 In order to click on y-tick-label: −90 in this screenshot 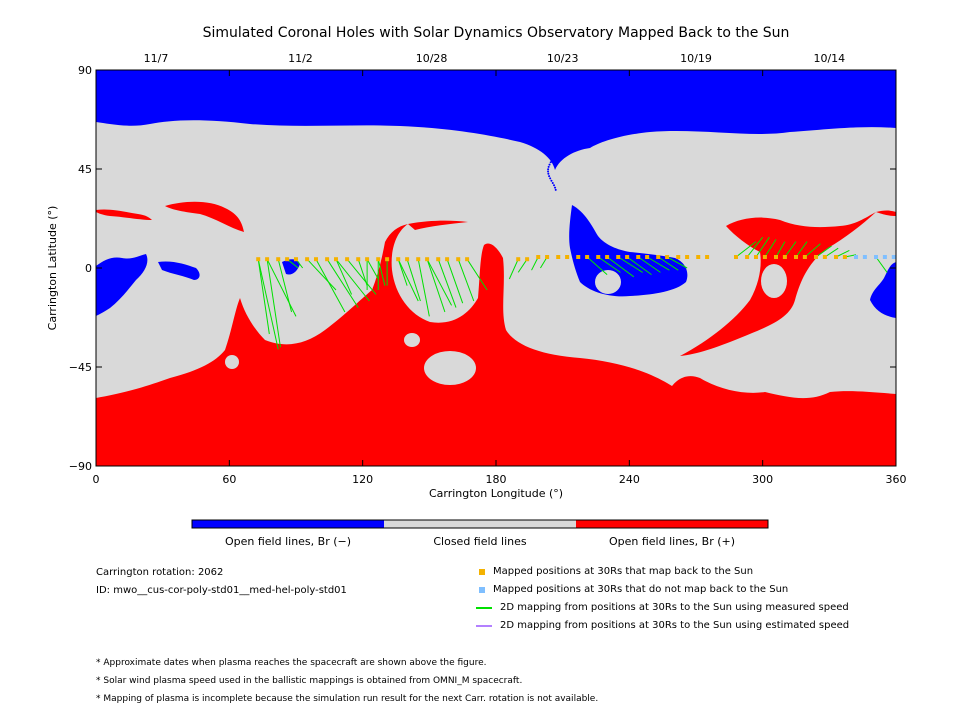, I will do `click(80, 466)`.